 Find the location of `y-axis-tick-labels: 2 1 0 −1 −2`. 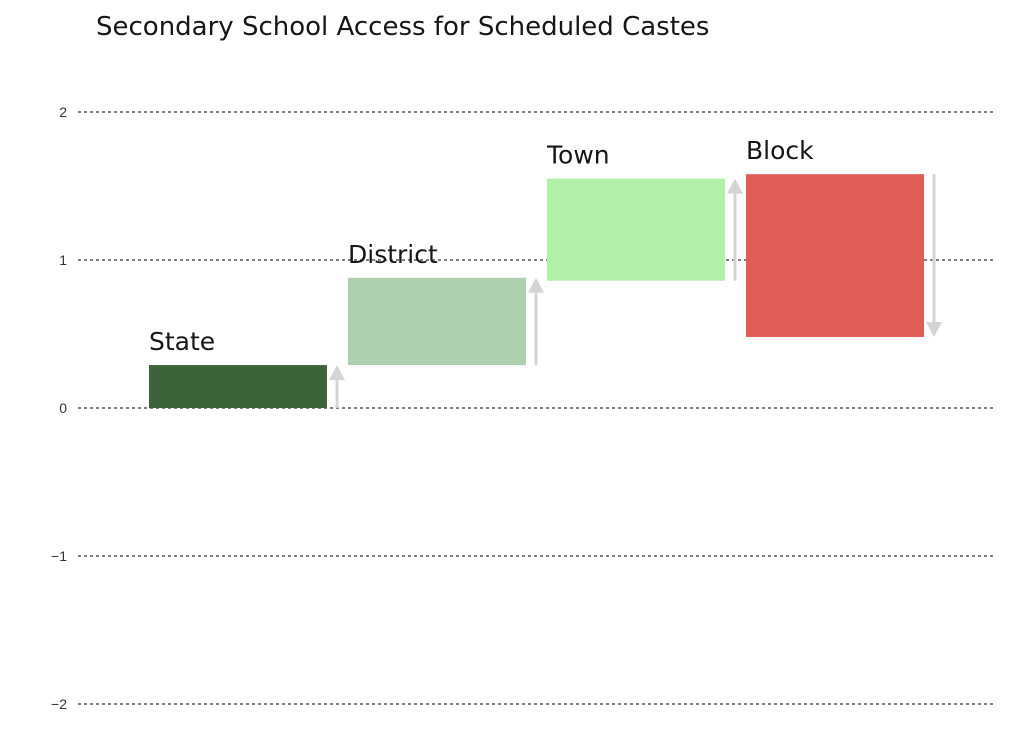

y-axis-tick-labels: 2 1 0 −1 −2 is located at coordinates (59, 408).